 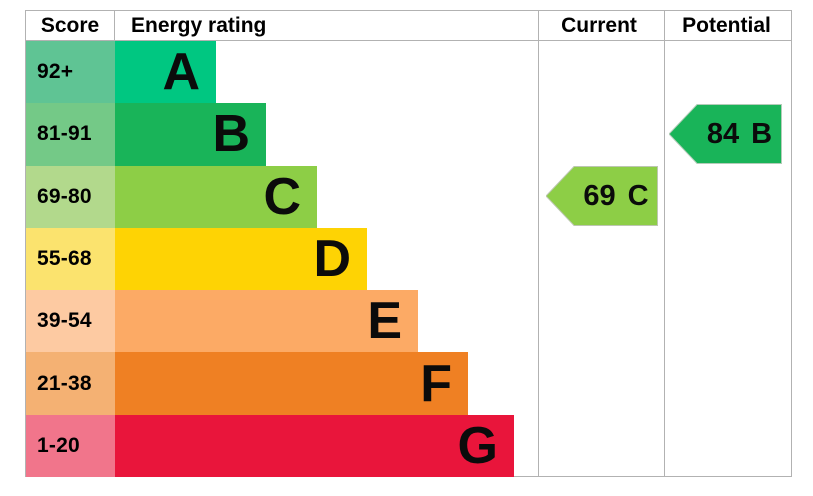 What do you see at coordinates (216, 196) in the screenshot?
I see `band-bar-c: C` at bounding box center [216, 196].